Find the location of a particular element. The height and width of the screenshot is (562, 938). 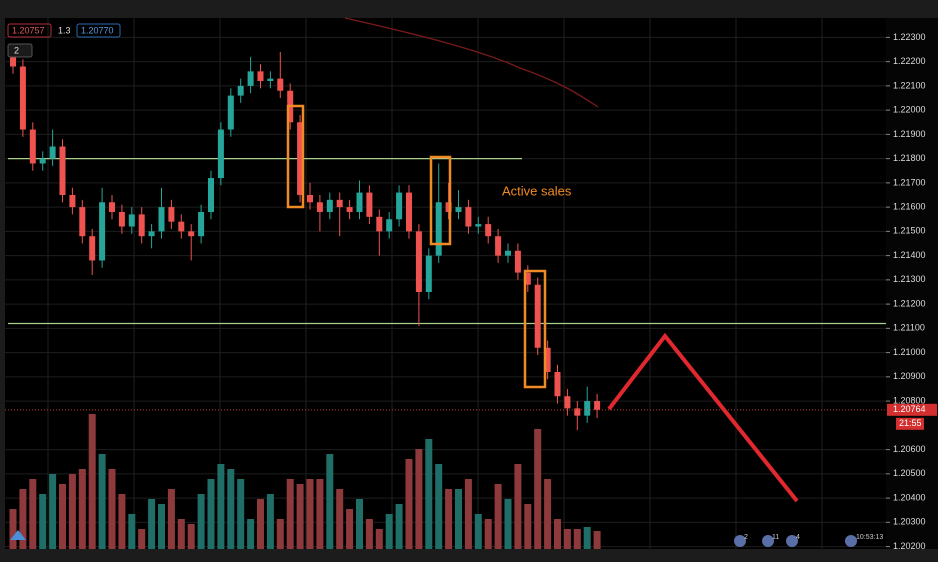

y-tick-label: 1.20600 is located at coordinates (909, 449).